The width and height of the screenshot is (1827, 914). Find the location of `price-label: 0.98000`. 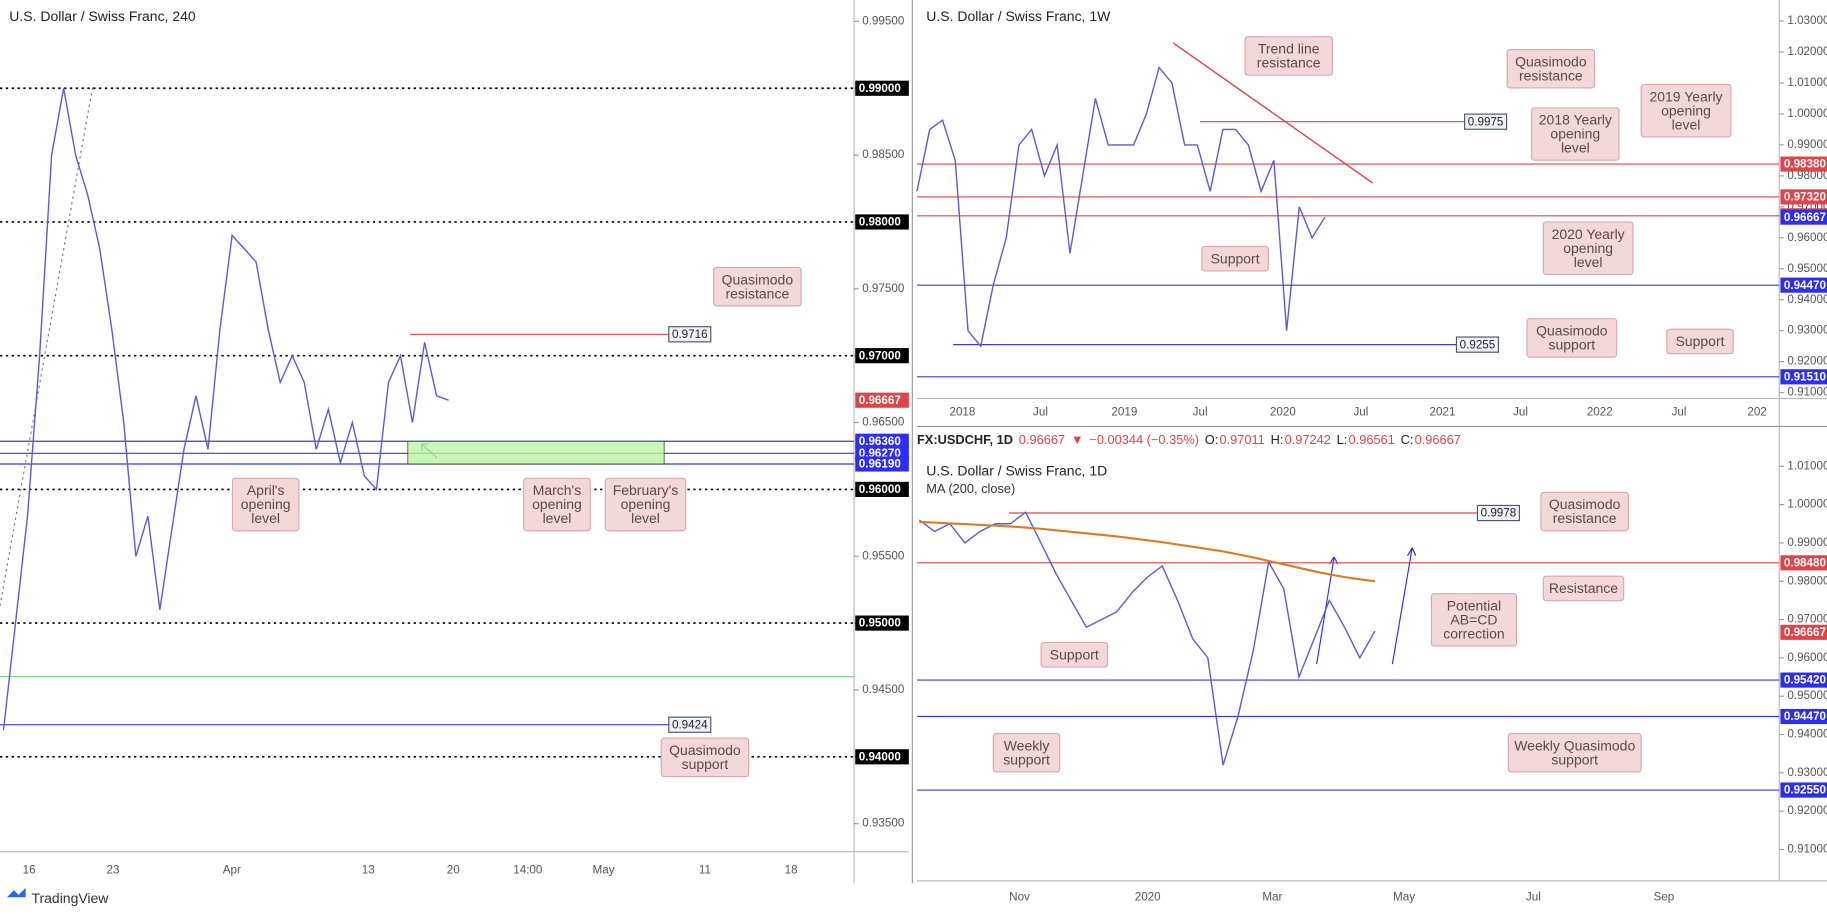

price-label: 0.98000 is located at coordinates (880, 222).